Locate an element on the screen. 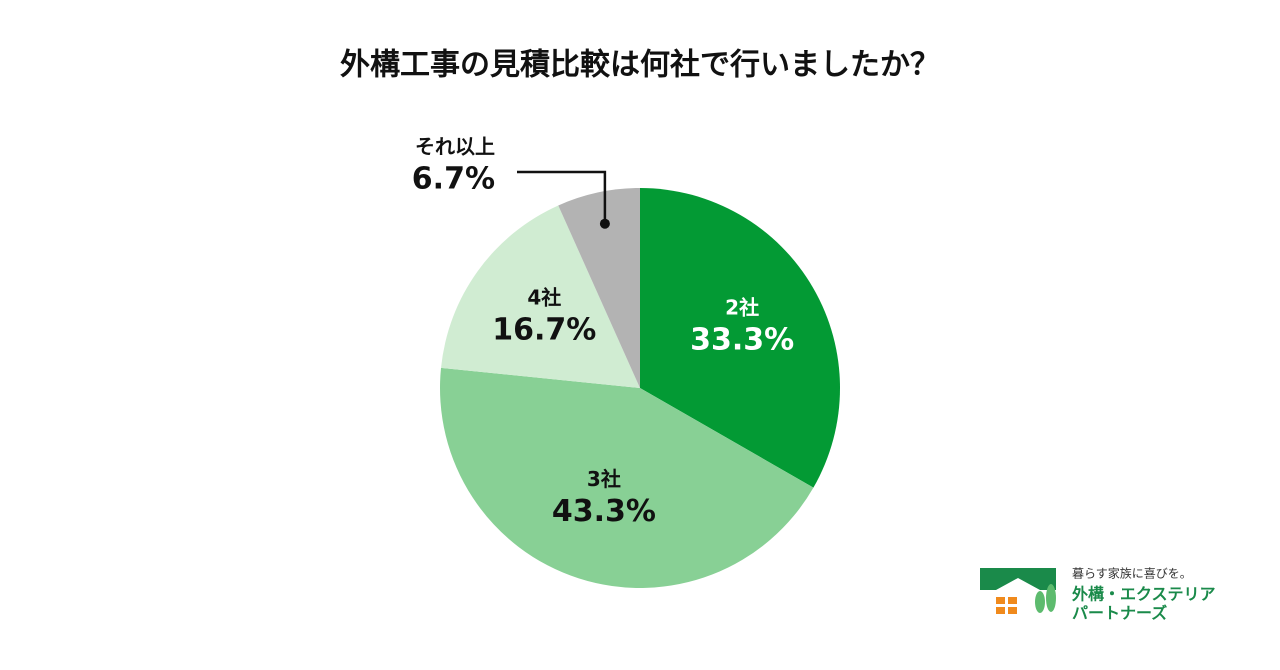  logo-roof is located at coordinates (1018, 579).